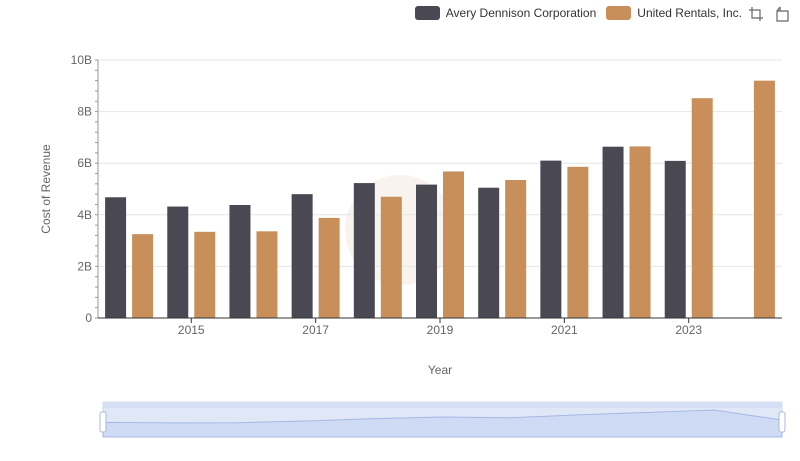  What do you see at coordinates (782, 14) in the screenshot?
I see `restore-icon` at bounding box center [782, 14].